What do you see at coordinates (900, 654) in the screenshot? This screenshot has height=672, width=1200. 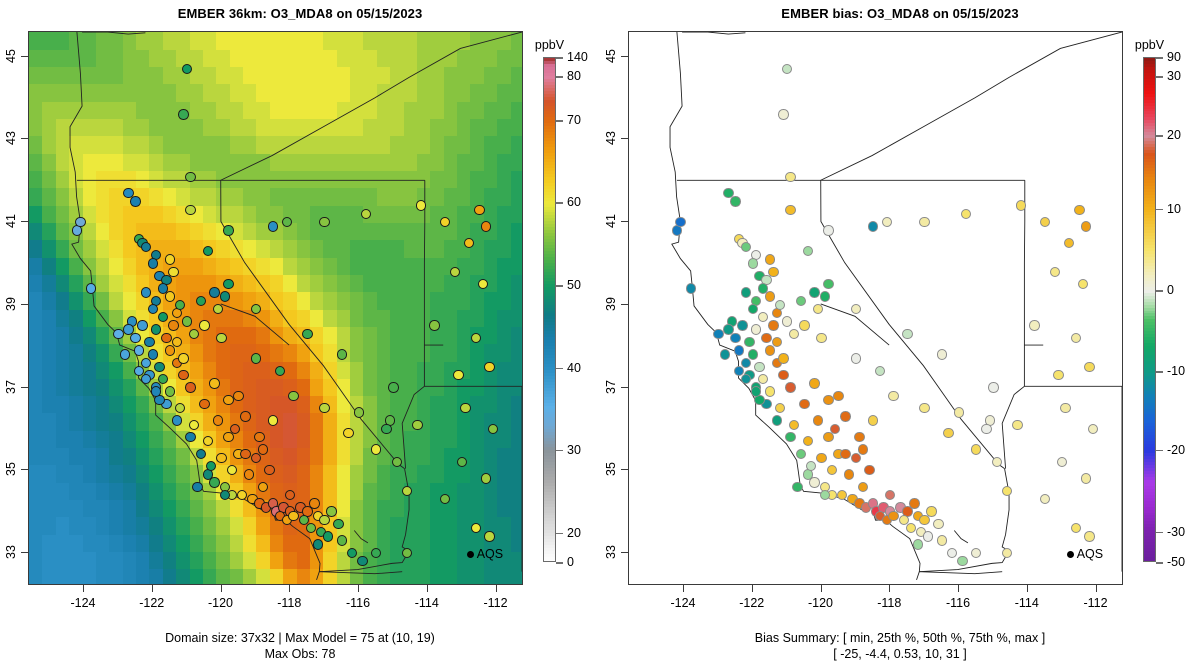 I see `caption-line-2-bias: [ -25, -4.4, 0.53, 10, 31 ]` at bounding box center [900, 654].